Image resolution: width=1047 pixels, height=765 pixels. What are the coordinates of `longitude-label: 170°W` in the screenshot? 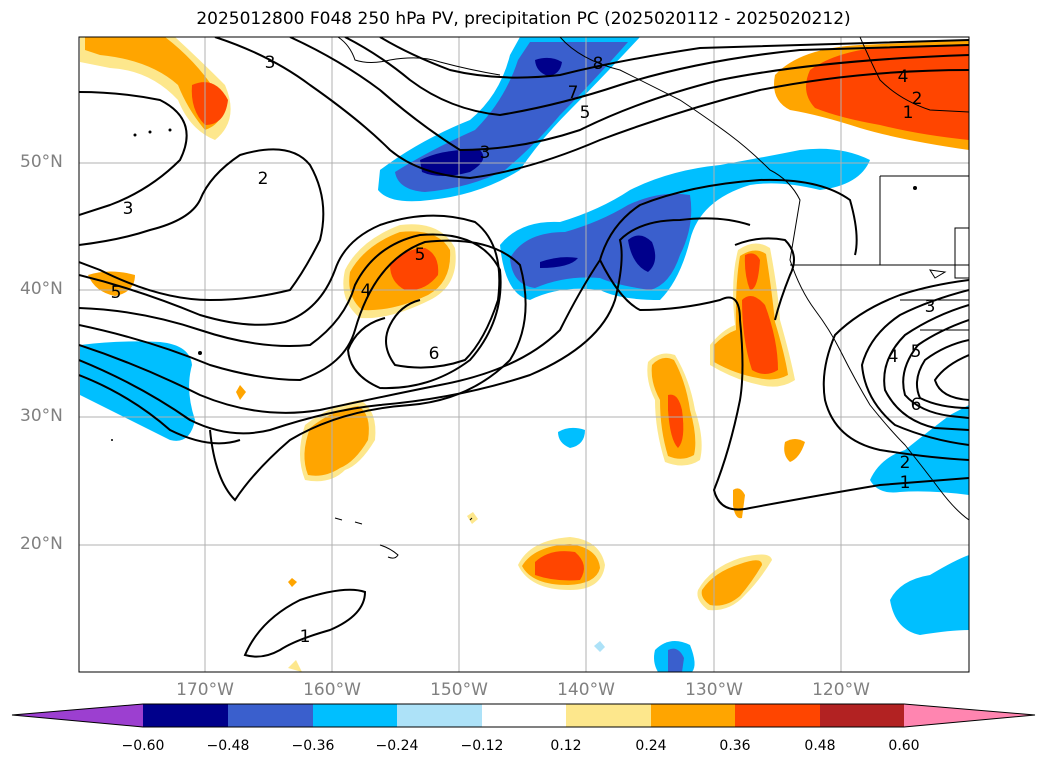 It's located at (205, 690).